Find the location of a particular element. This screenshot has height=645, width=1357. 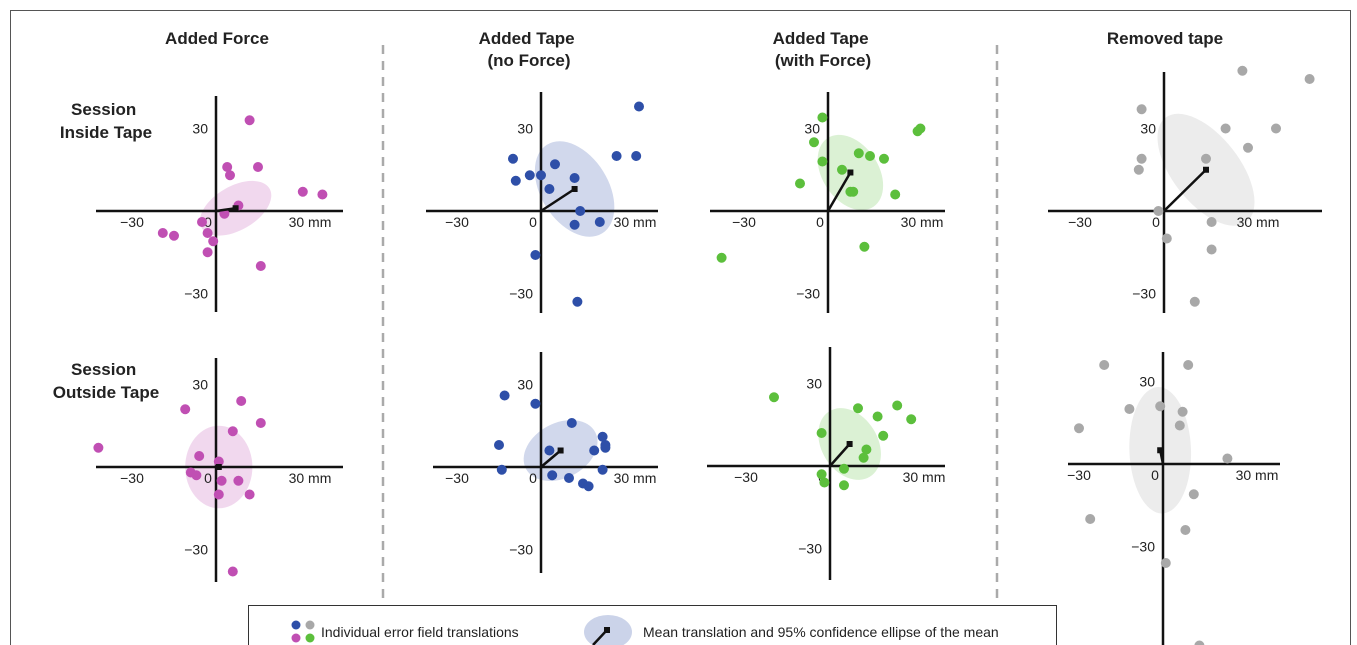

legend-dot-green is located at coordinates (310, 638).